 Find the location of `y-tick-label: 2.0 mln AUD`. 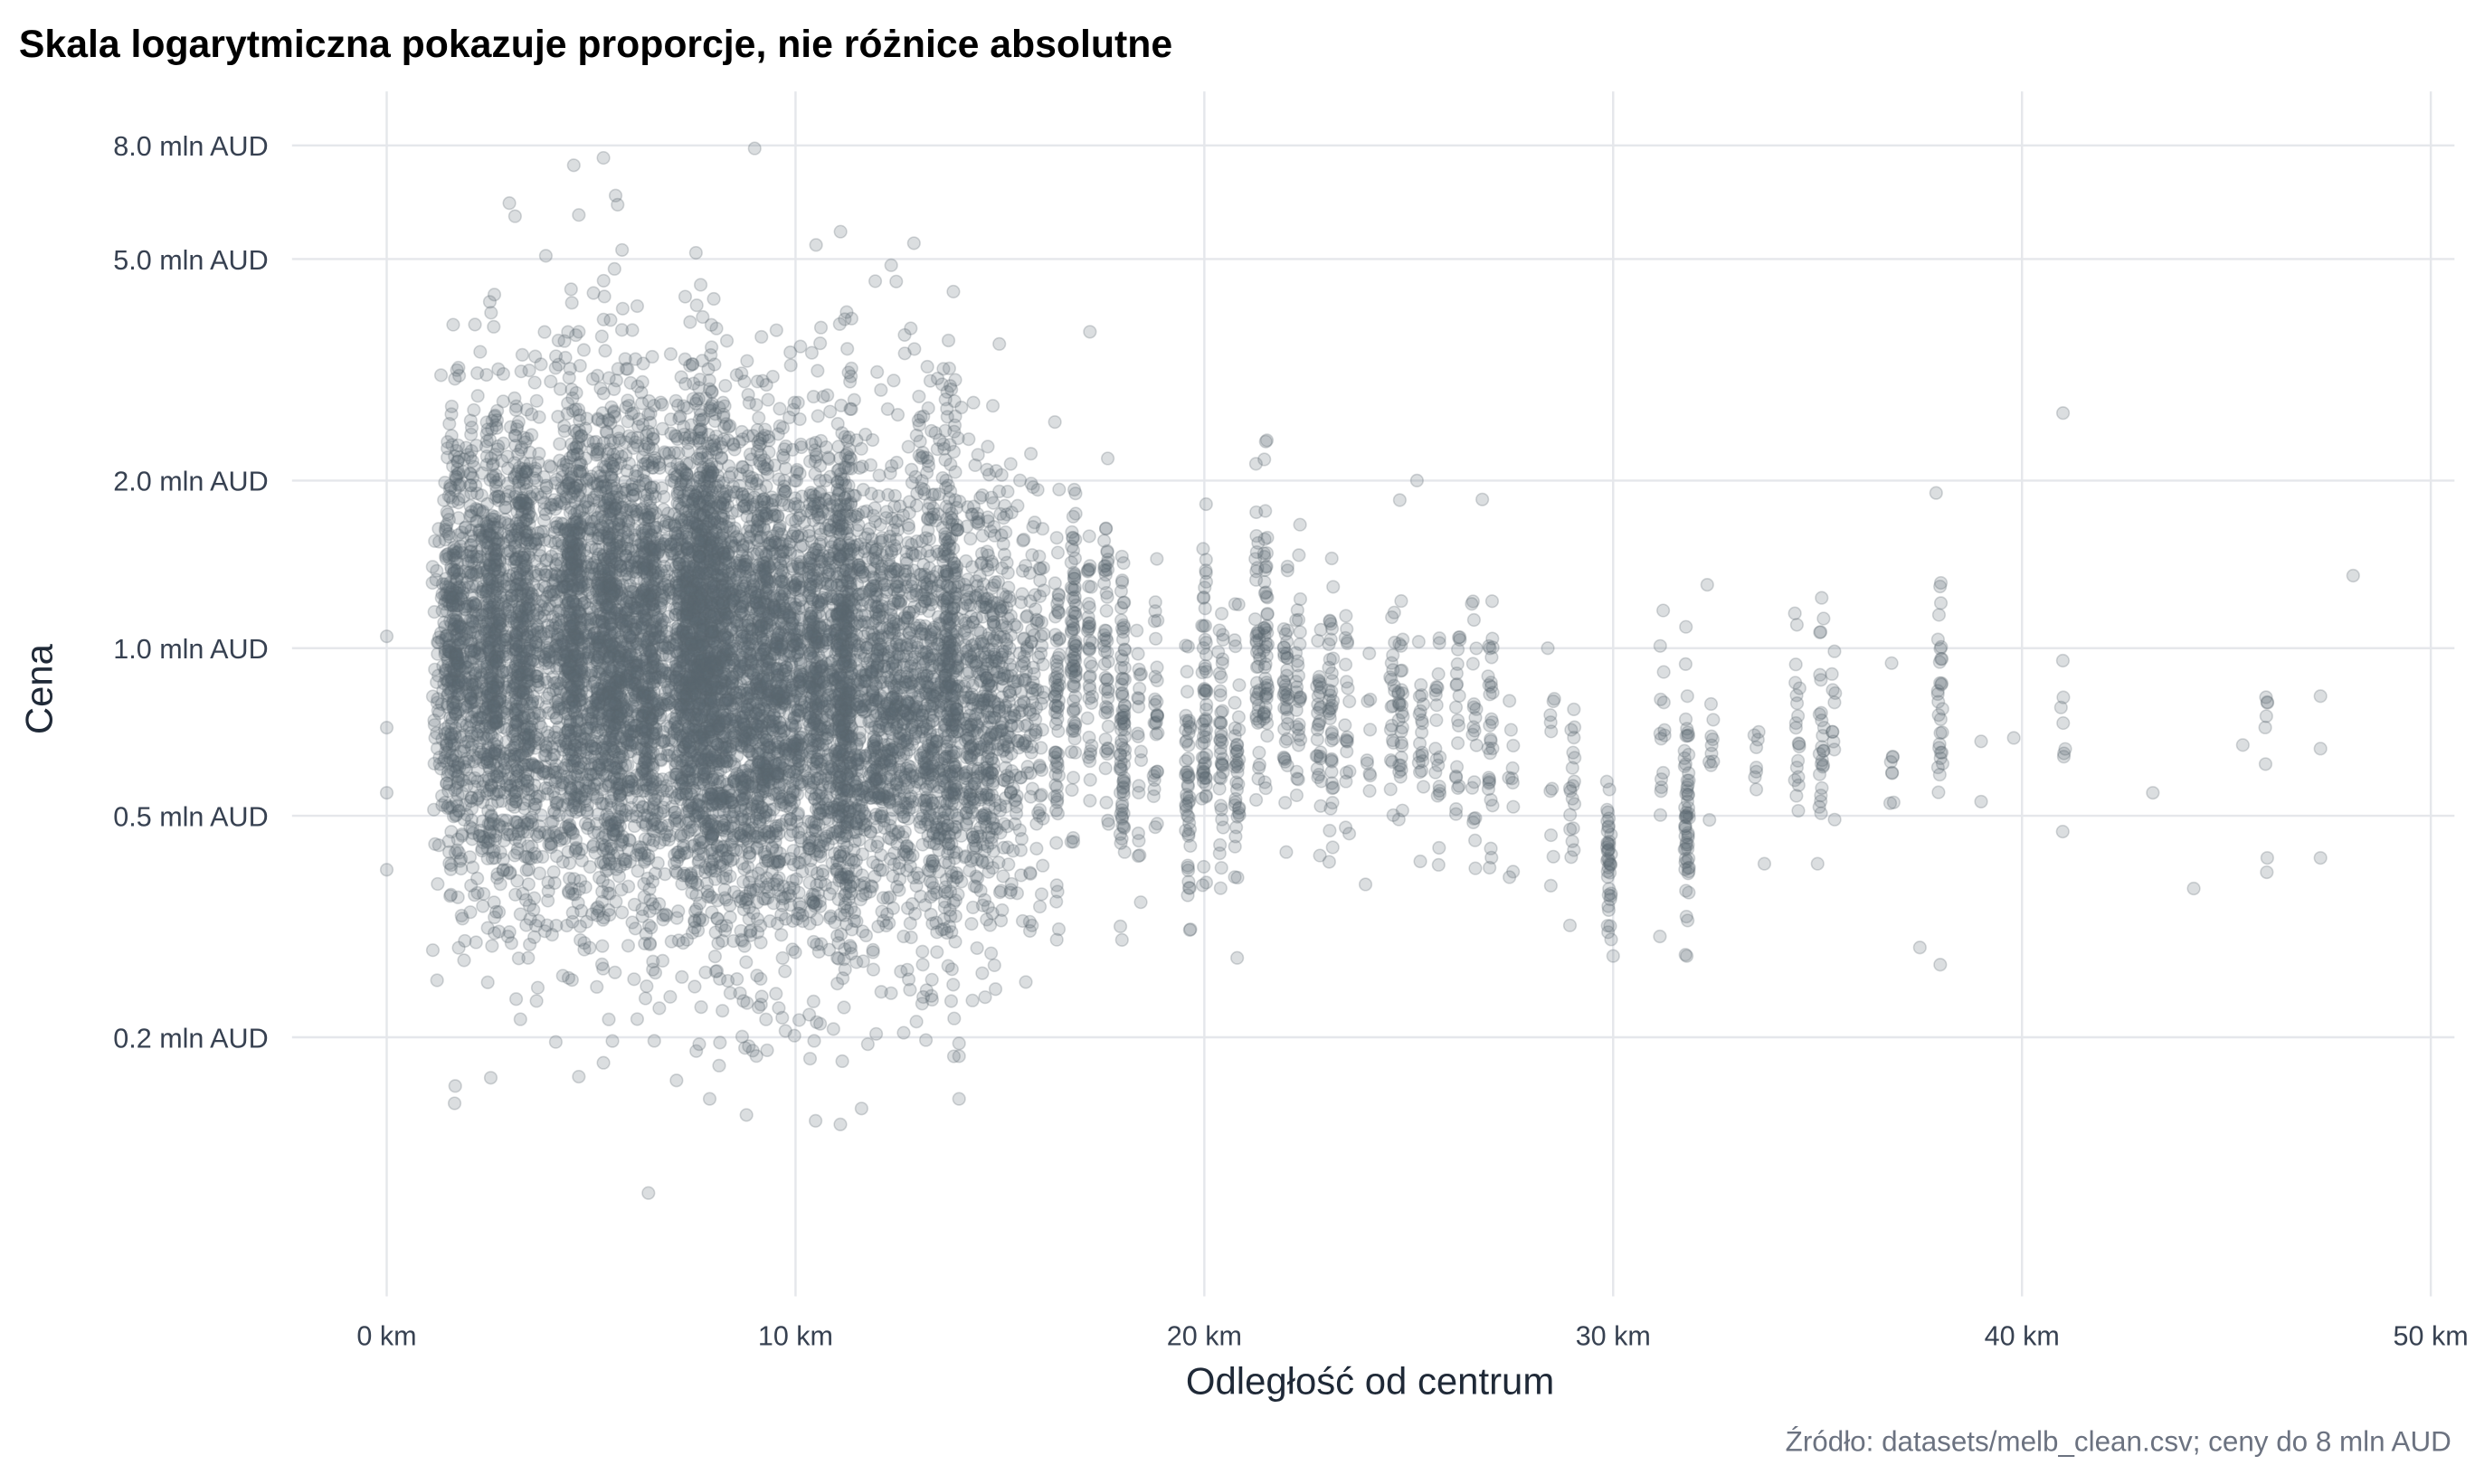

y-tick-label: 2.0 mln AUD is located at coordinates (190, 482).